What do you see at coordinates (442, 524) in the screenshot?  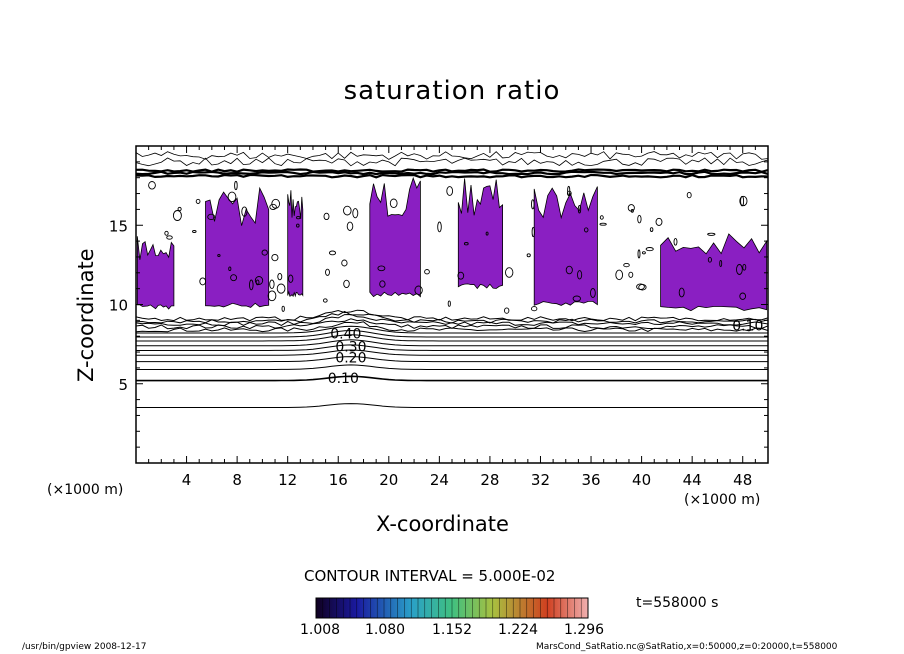 I see `x-axis-label: X-coordinate` at bounding box center [442, 524].